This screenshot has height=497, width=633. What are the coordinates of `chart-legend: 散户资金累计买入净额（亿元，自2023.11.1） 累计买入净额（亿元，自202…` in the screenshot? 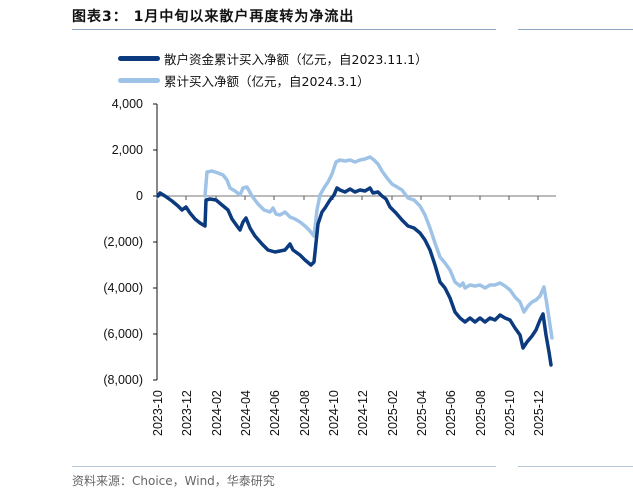 It's located at (273, 69).